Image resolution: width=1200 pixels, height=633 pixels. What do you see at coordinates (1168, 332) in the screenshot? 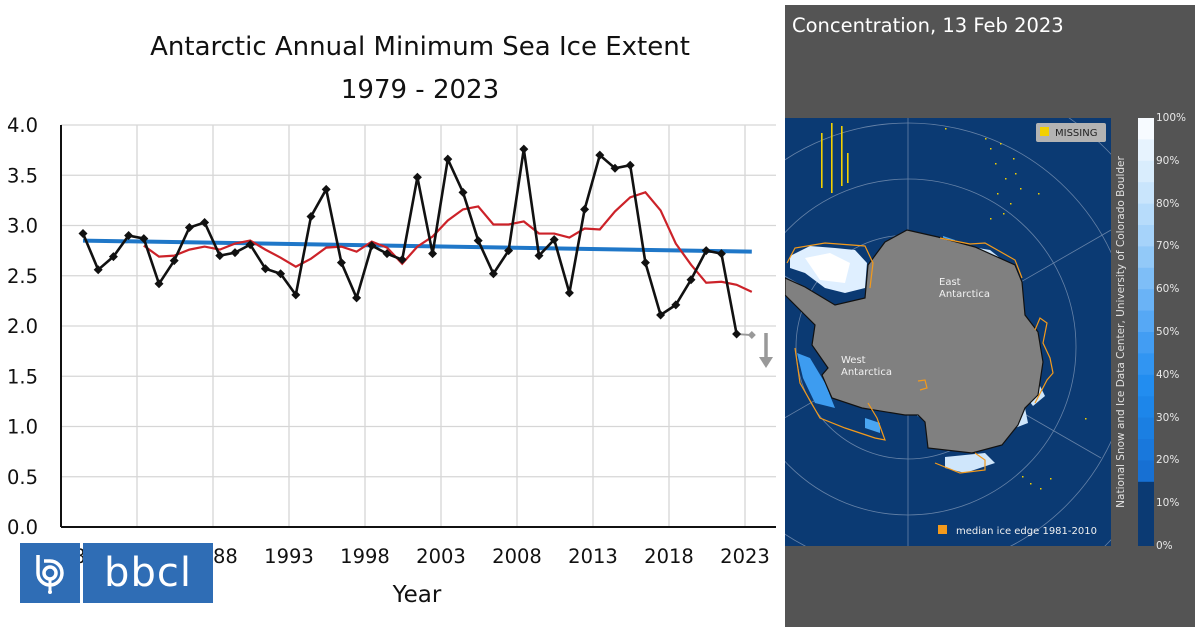
I see `colorbar-label: 50%` at bounding box center [1168, 332].